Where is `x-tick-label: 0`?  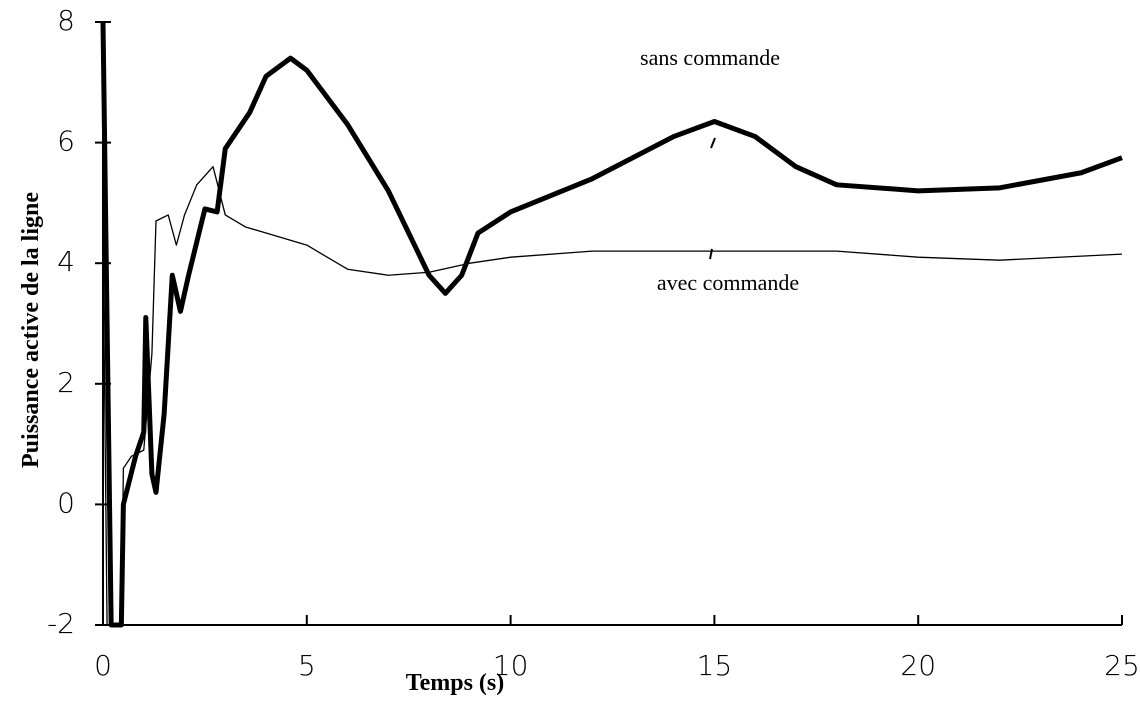 x-tick-label: 0 is located at coordinates (103, 665).